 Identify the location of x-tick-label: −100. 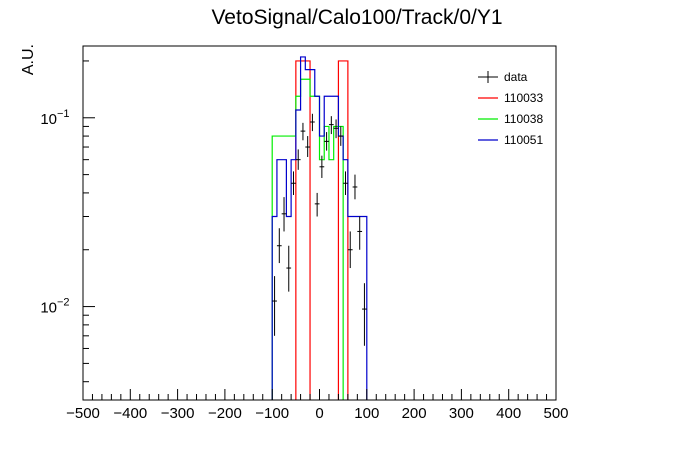
(272, 413).